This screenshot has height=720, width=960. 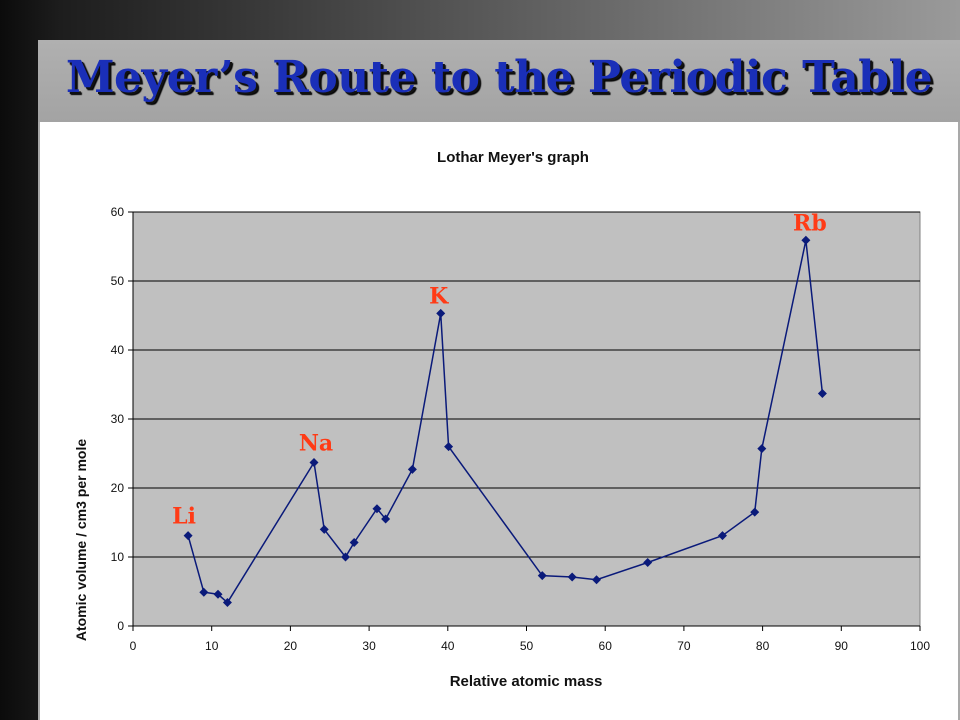 I want to click on x-tick-label: 0, so click(x=133, y=646).